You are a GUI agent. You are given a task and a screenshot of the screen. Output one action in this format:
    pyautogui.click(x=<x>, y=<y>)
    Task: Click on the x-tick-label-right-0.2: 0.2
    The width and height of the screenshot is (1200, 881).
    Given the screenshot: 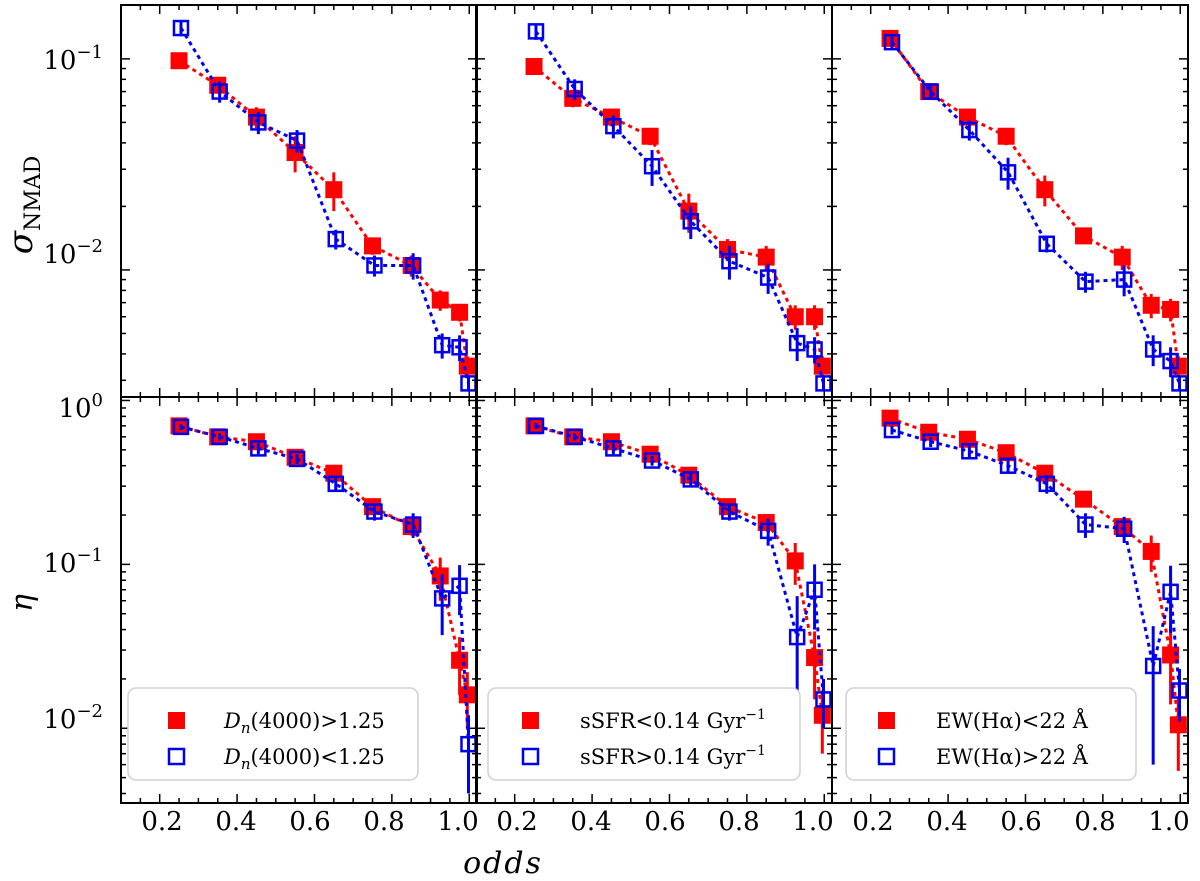 What is the action you would take?
    pyautogui.click(x=872, y=822)
    